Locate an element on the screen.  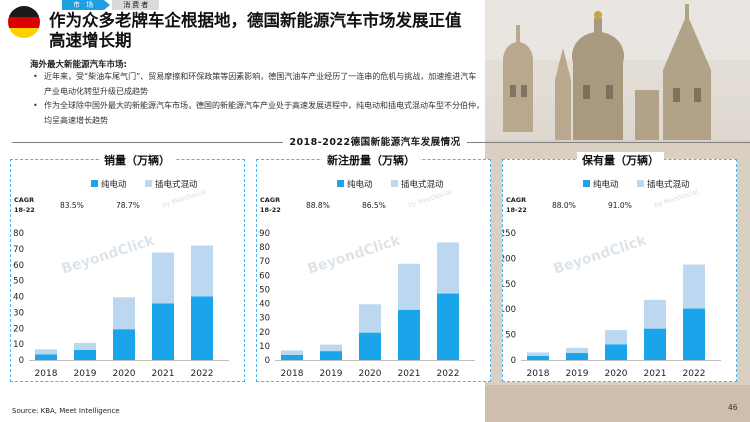
cagr-value: 83.5% is located at coordinates (72, 205).